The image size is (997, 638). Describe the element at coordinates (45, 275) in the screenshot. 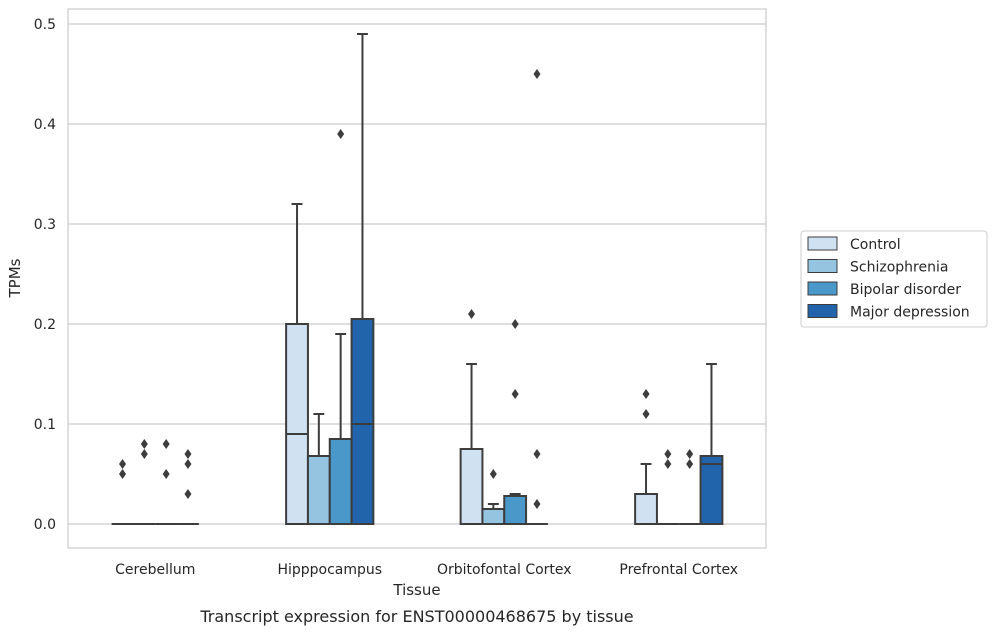

I see `y-tick-labels: 0.0 0.1 0.2 0.3 0.4 0.5` at that location.